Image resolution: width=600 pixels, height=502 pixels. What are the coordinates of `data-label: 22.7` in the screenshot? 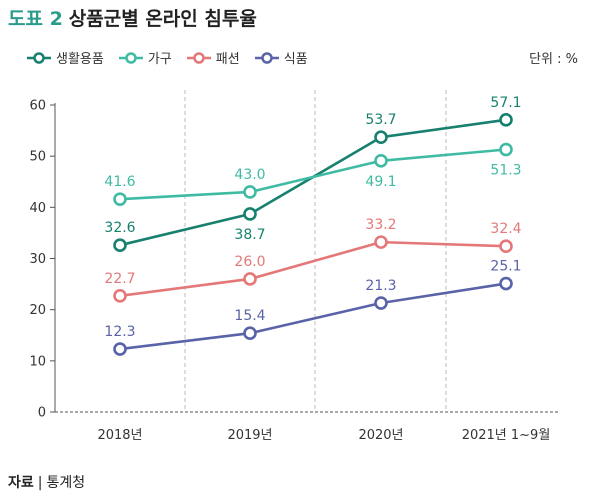 It's located at (119, 279).